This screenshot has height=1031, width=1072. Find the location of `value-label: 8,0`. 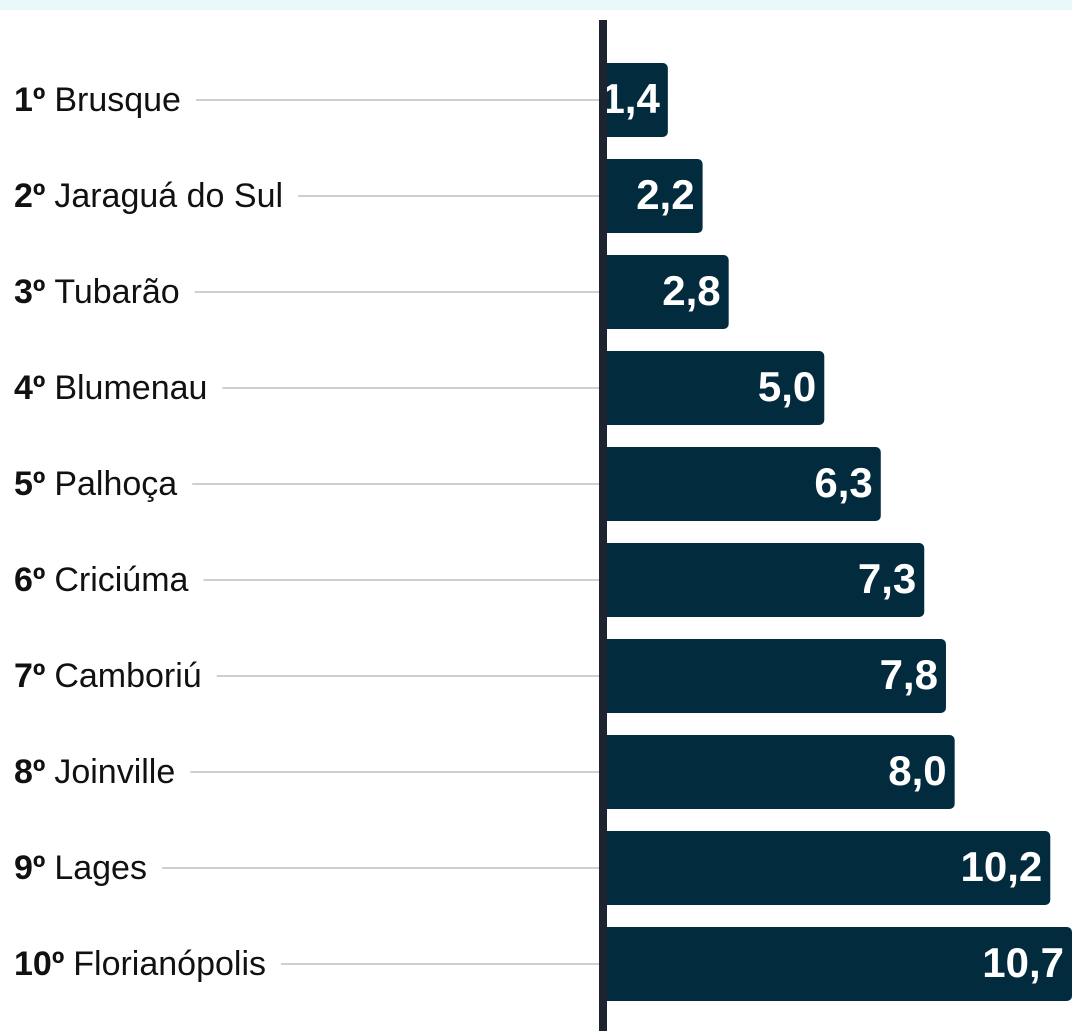

value-label: 8,0 is located at coordinates (917, 770).